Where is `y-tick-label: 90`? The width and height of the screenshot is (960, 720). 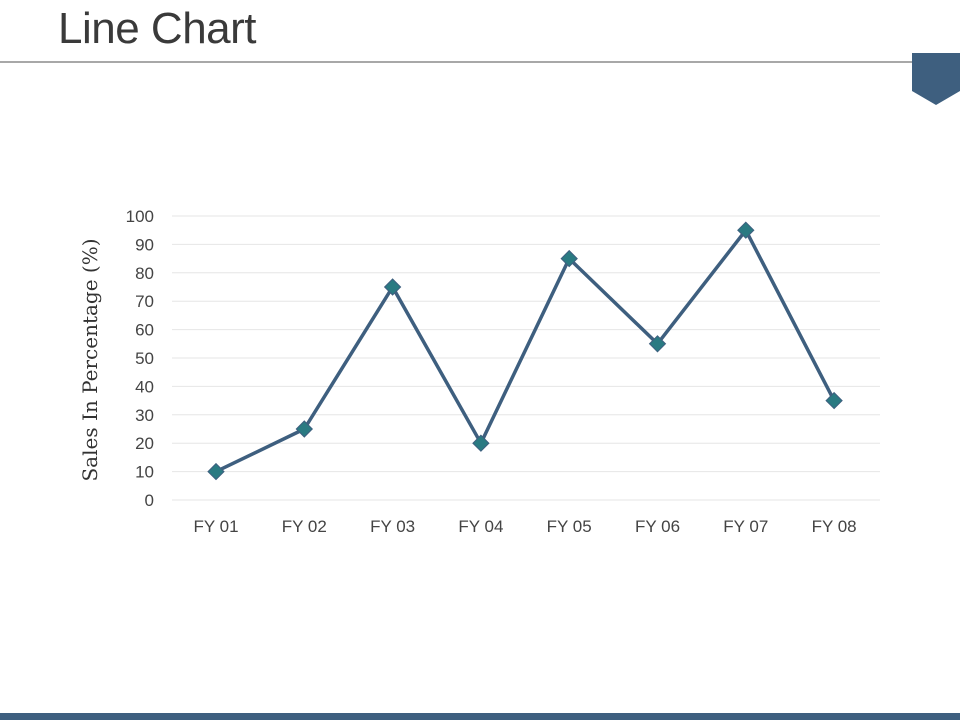 y-tick-label: 90 is located at coordinates (144, 244).